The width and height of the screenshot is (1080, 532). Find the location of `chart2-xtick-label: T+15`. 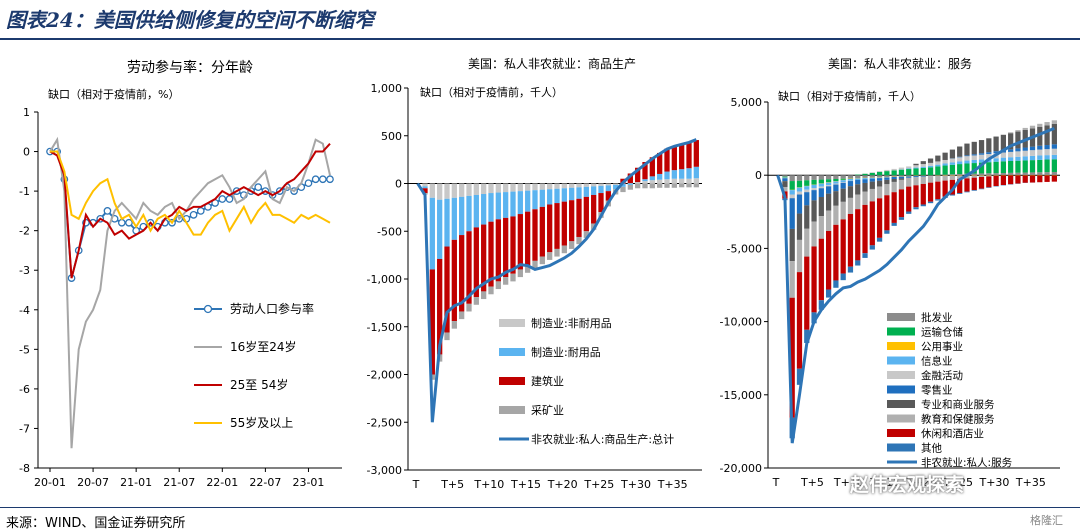

chart2-xtick-label: T+15 is located at coordinates (525, 484).